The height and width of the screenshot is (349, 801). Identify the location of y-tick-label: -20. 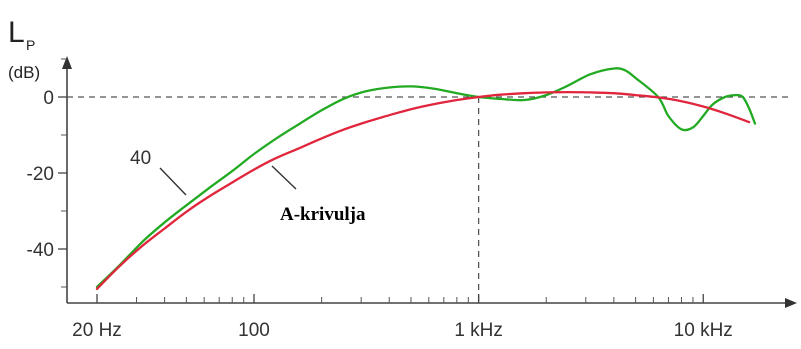
(40, 174).